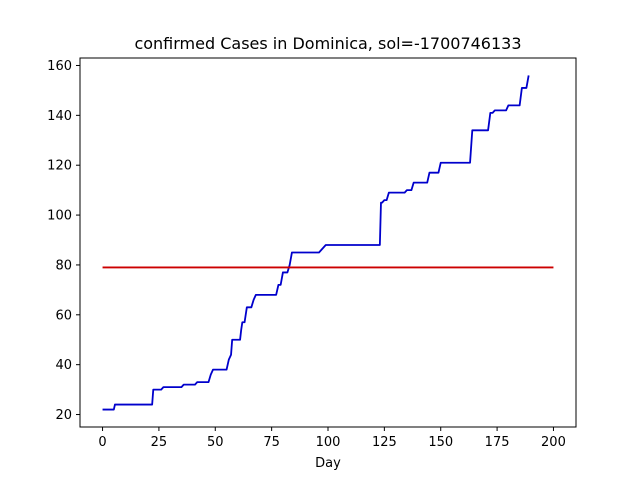 The image size is (640, 480). Describe the element at coordinates (102, 442) in the screenshot. I see `x-tick-label: 0` at that location.